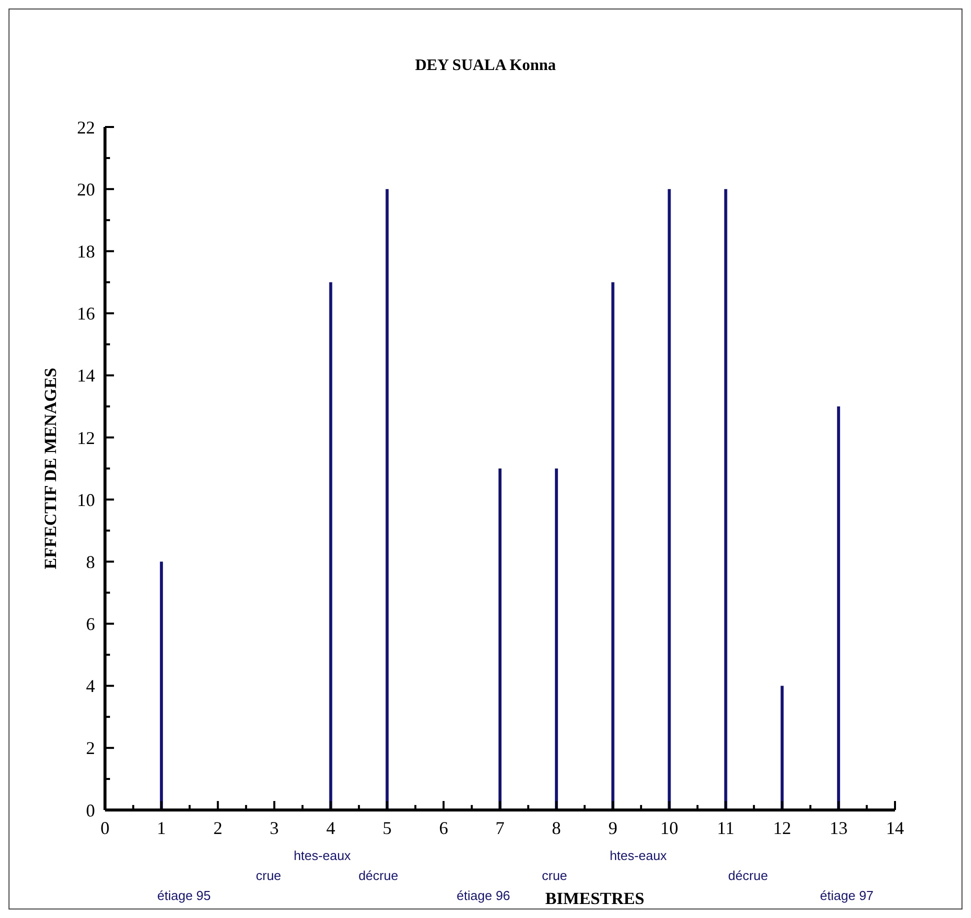 The height and width of the screenshot is (918, 971). I want to click on text: étiage 97, so click(847, 895).